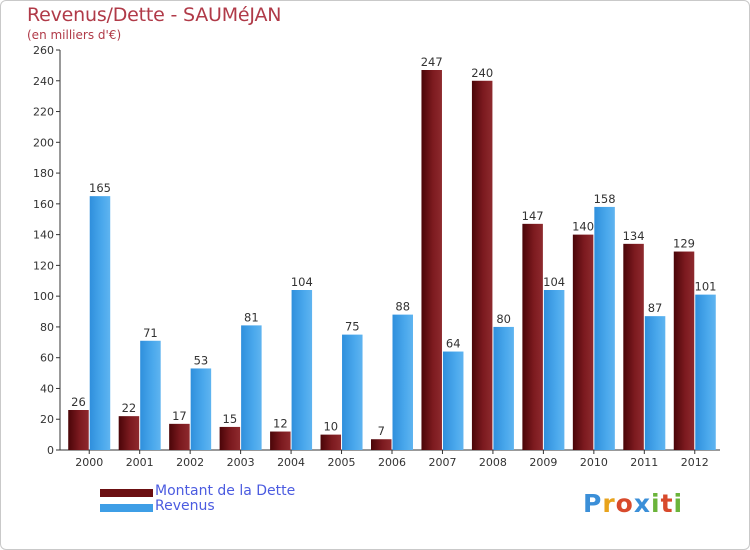 The image size is (750, 550). What do you see at coordinates (594, 462) in the screenshot?
I see `x-tick-label: 2010` at bounding box center [594, 462].